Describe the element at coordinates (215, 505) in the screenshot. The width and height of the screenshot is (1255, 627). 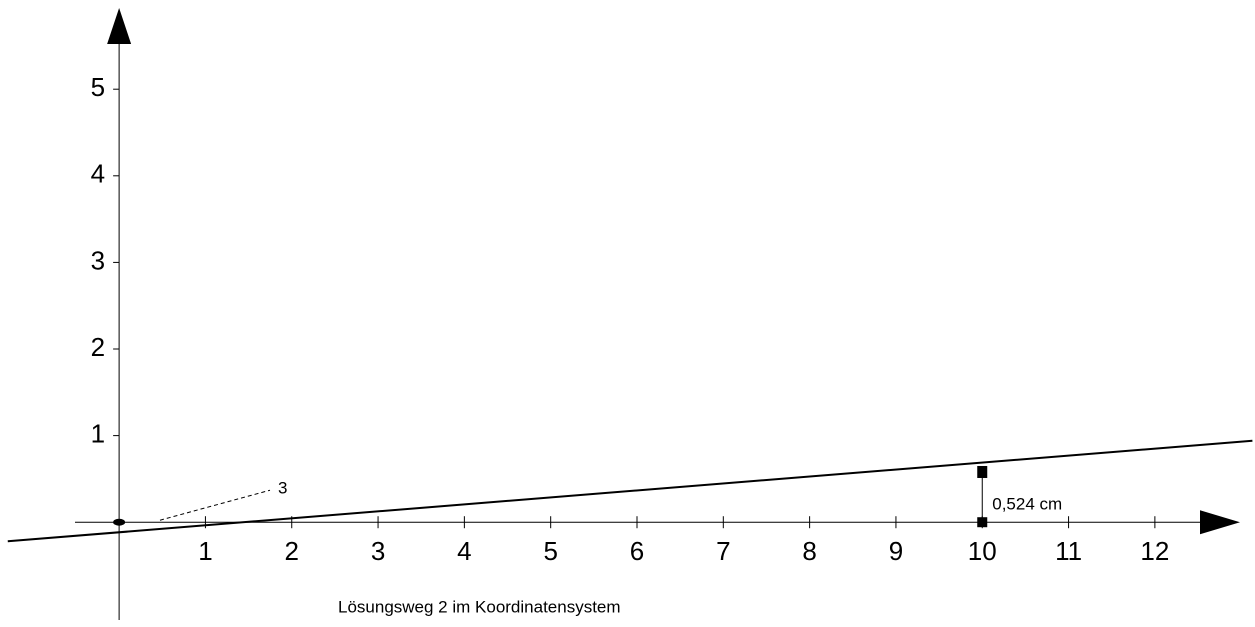
I see `angle-leader` at that location.